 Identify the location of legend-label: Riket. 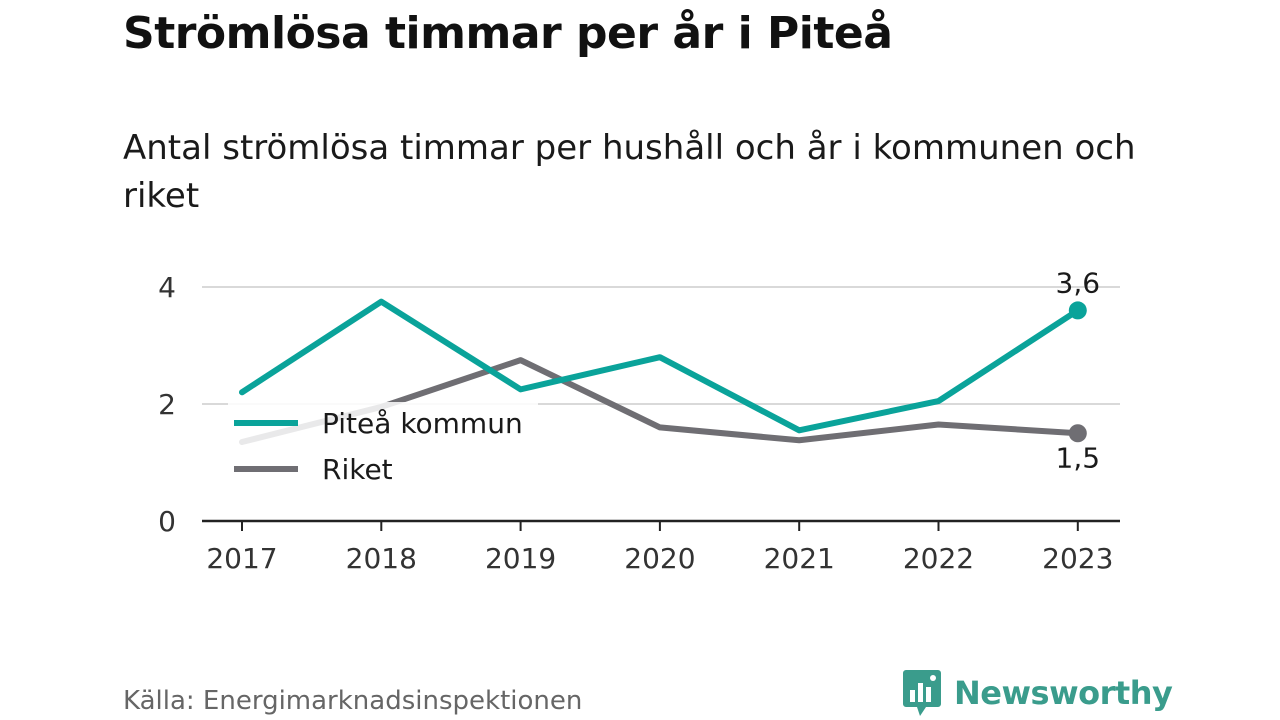
(357, 469).